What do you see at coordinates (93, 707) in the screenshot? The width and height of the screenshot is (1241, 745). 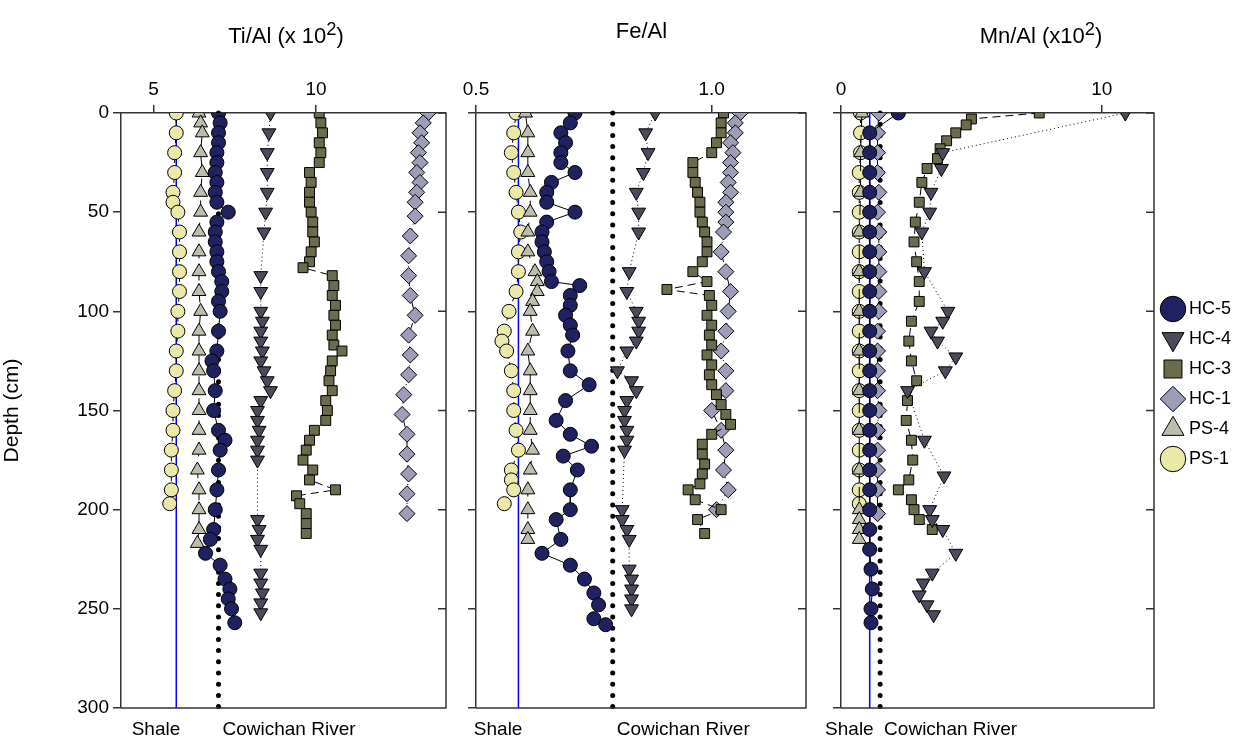 I see `y-tick-label: 300` at bounding box center [93, 707].